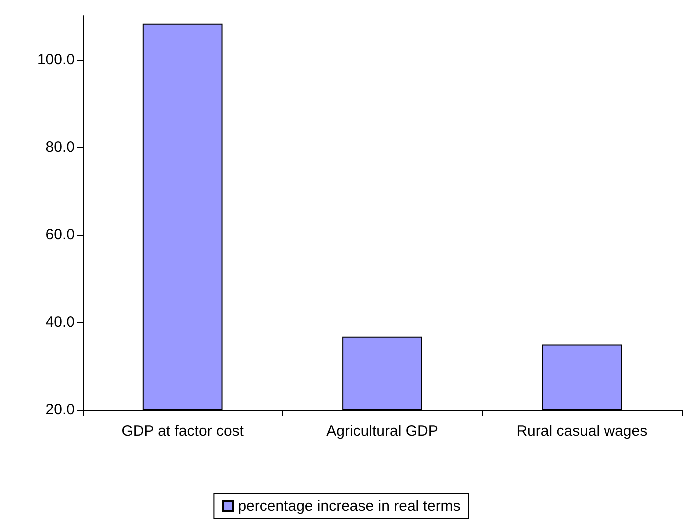 The height and width of the screenshot is (531, 683). What do you see at coordinates (60, 235) in the screenshot?
I see `y-tick-label: 60.0` at bounding box center [60, 235].